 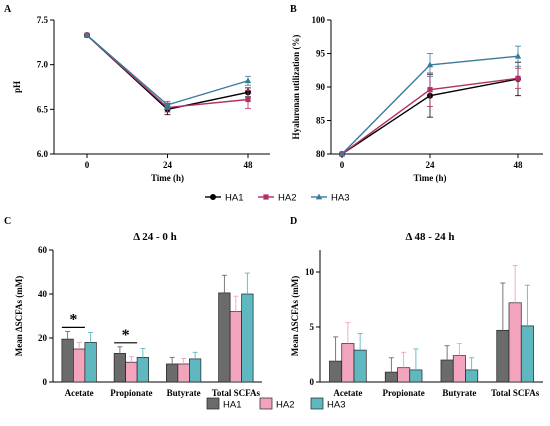 What do you see at coordinates (87, 165) in the screenshot?
I see `panel-a-x-tick-label: 0` at bounding box center [87, 165].